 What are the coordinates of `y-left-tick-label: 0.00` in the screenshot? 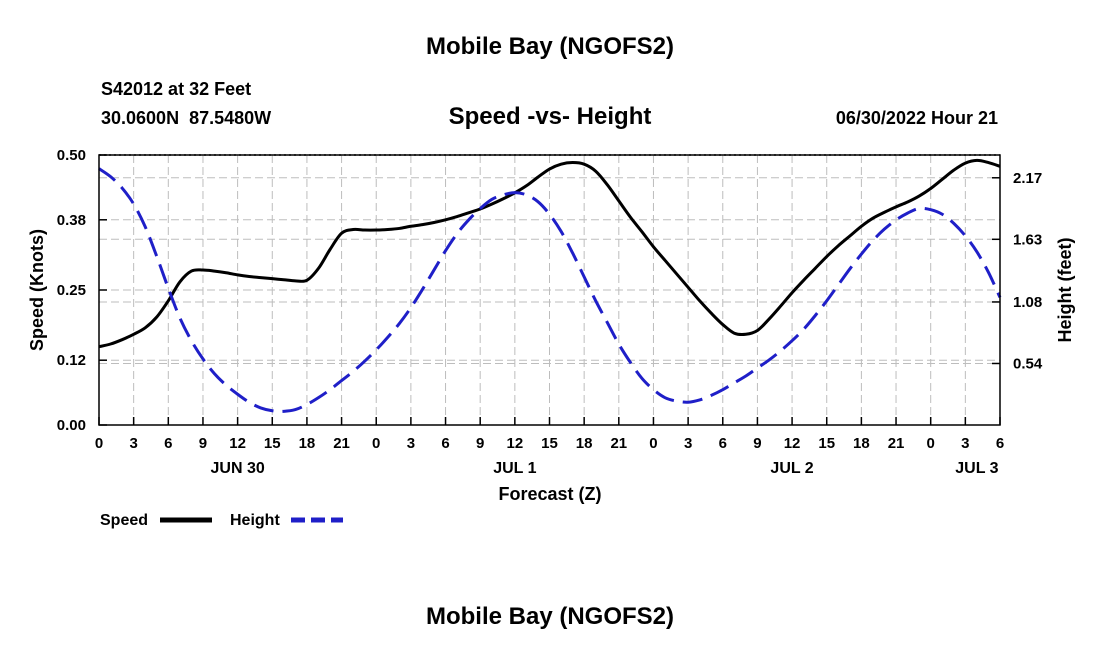 It's located at (71, 425).